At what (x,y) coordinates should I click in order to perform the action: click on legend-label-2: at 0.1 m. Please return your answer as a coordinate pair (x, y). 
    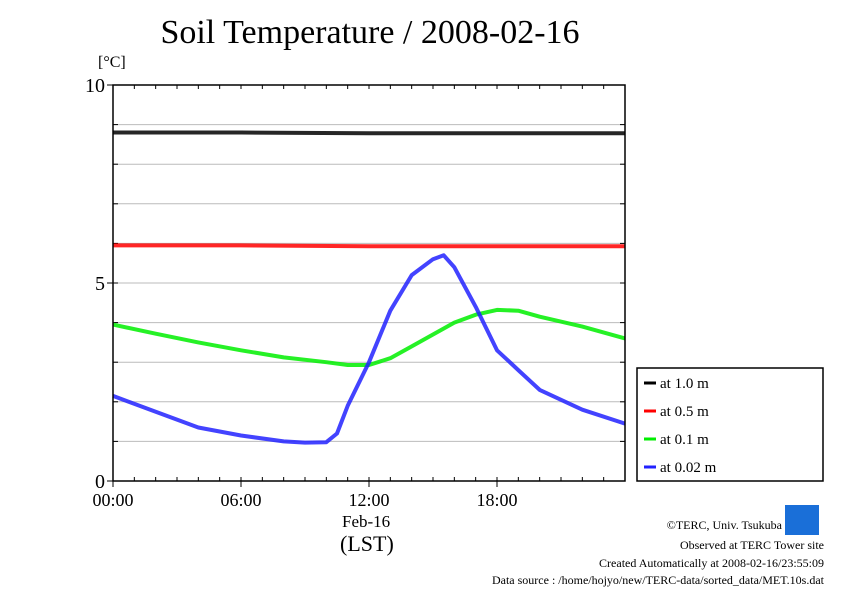
    Looking at the image, I should click on (684, 440).